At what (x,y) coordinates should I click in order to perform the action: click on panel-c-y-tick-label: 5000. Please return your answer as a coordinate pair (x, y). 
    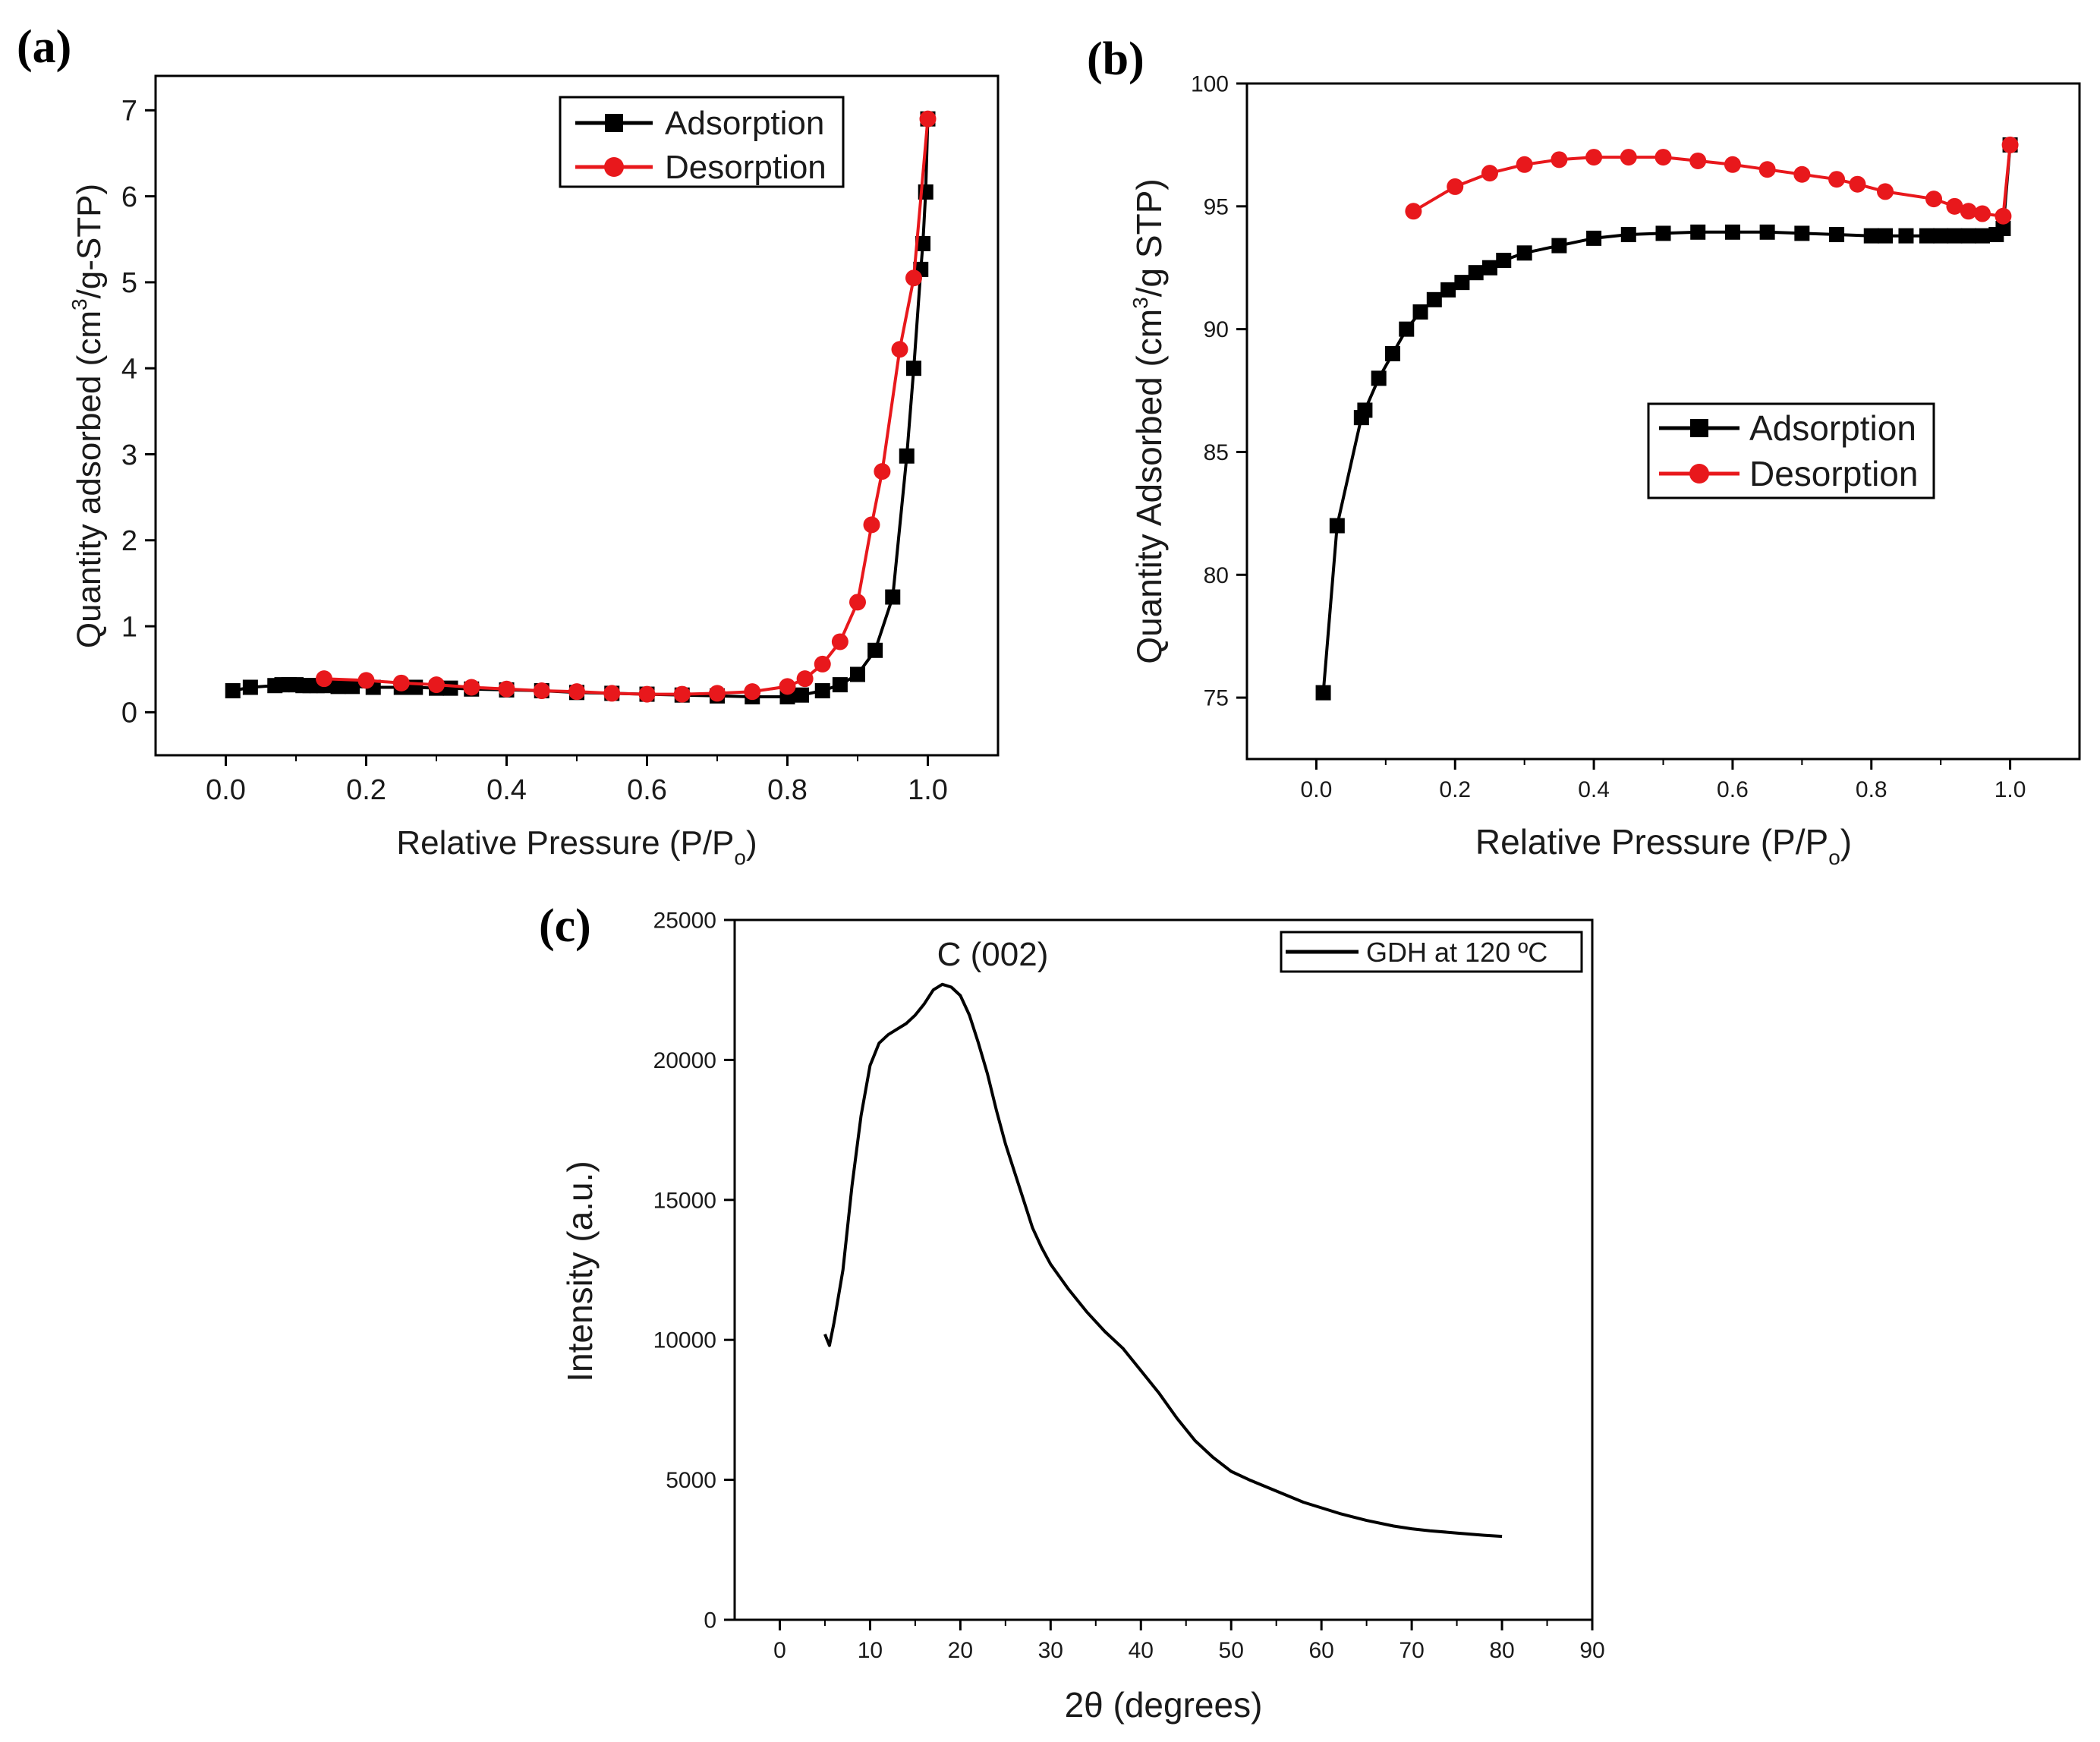
    Looking at the image, I should click on (691, 1480).